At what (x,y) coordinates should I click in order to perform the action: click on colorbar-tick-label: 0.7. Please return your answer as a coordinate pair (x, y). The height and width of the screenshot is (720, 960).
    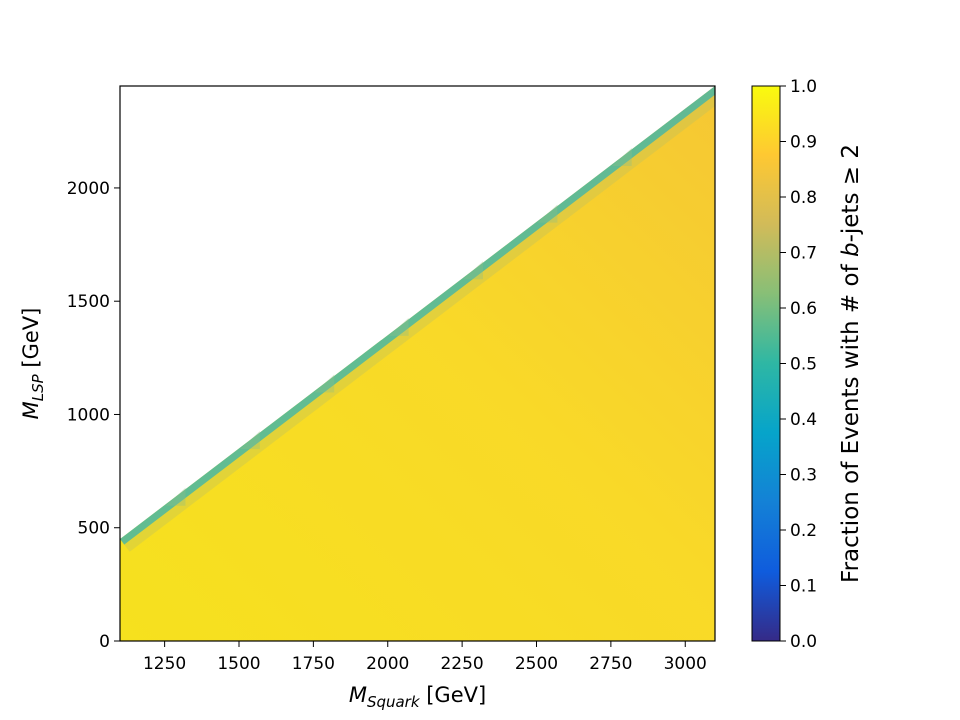
    Looking at the image, I should click on (803, 254).